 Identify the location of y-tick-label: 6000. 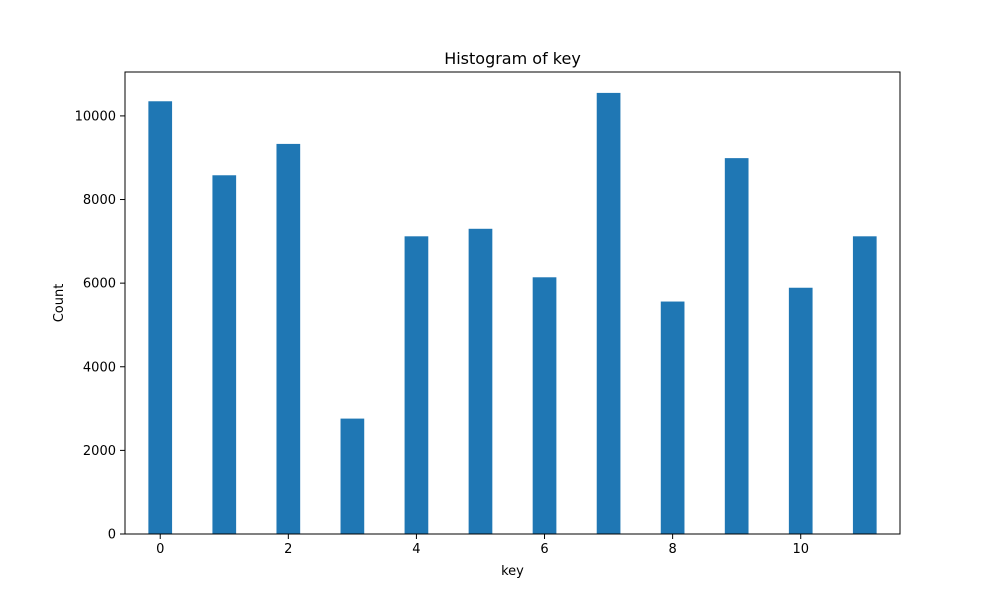
(99, 284).